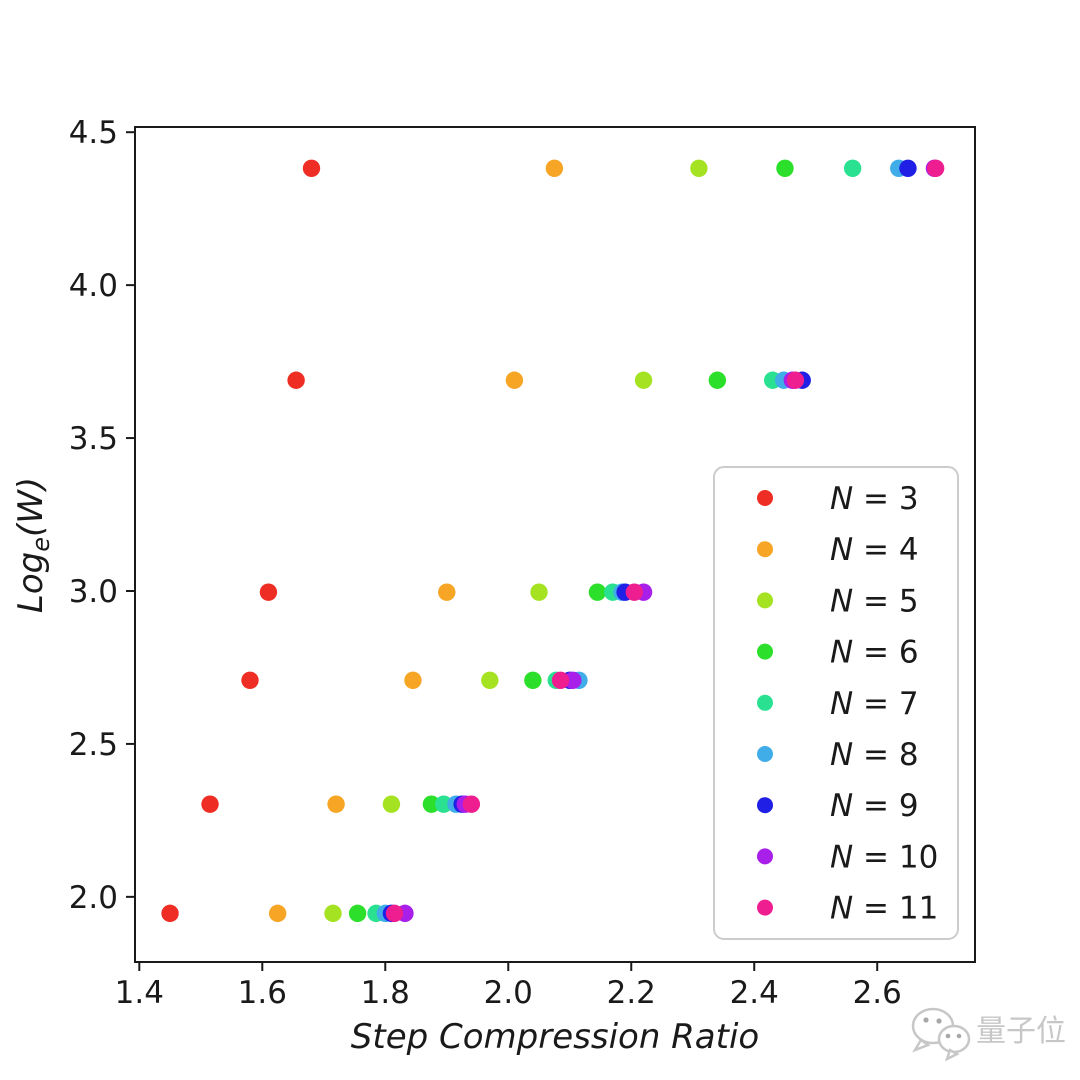  Describe the element at coordinates (874, 704) in the screenshot. I see `legend-label: N = 7` at that location.